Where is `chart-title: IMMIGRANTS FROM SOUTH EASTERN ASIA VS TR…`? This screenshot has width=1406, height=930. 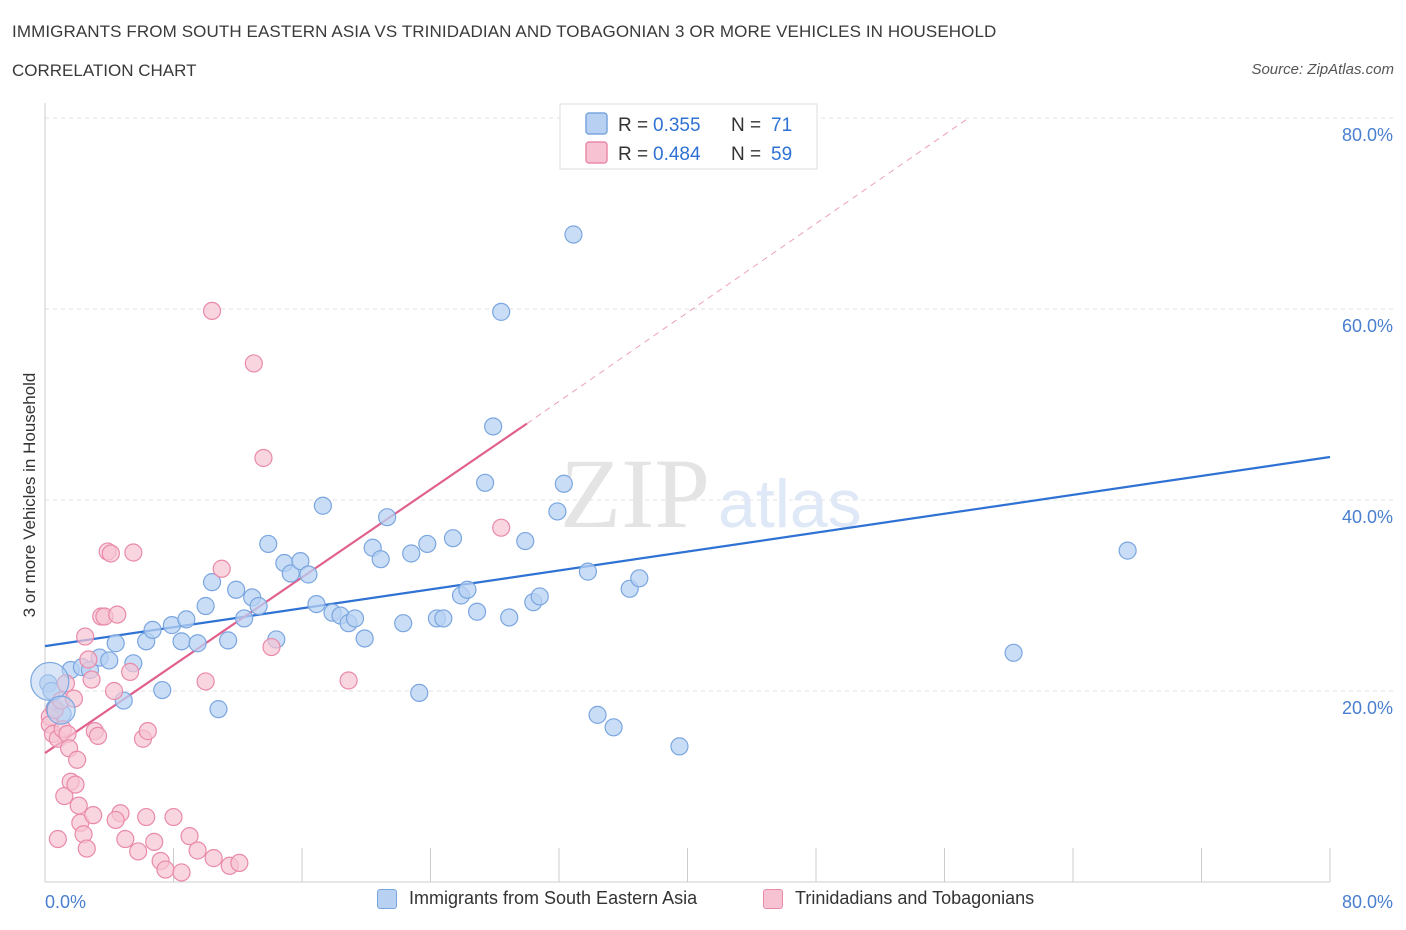 chart-title: IMMIGRANTS FROM SOUTH EASTERN ASIA VS TR… is located at coordinates (504, 31).